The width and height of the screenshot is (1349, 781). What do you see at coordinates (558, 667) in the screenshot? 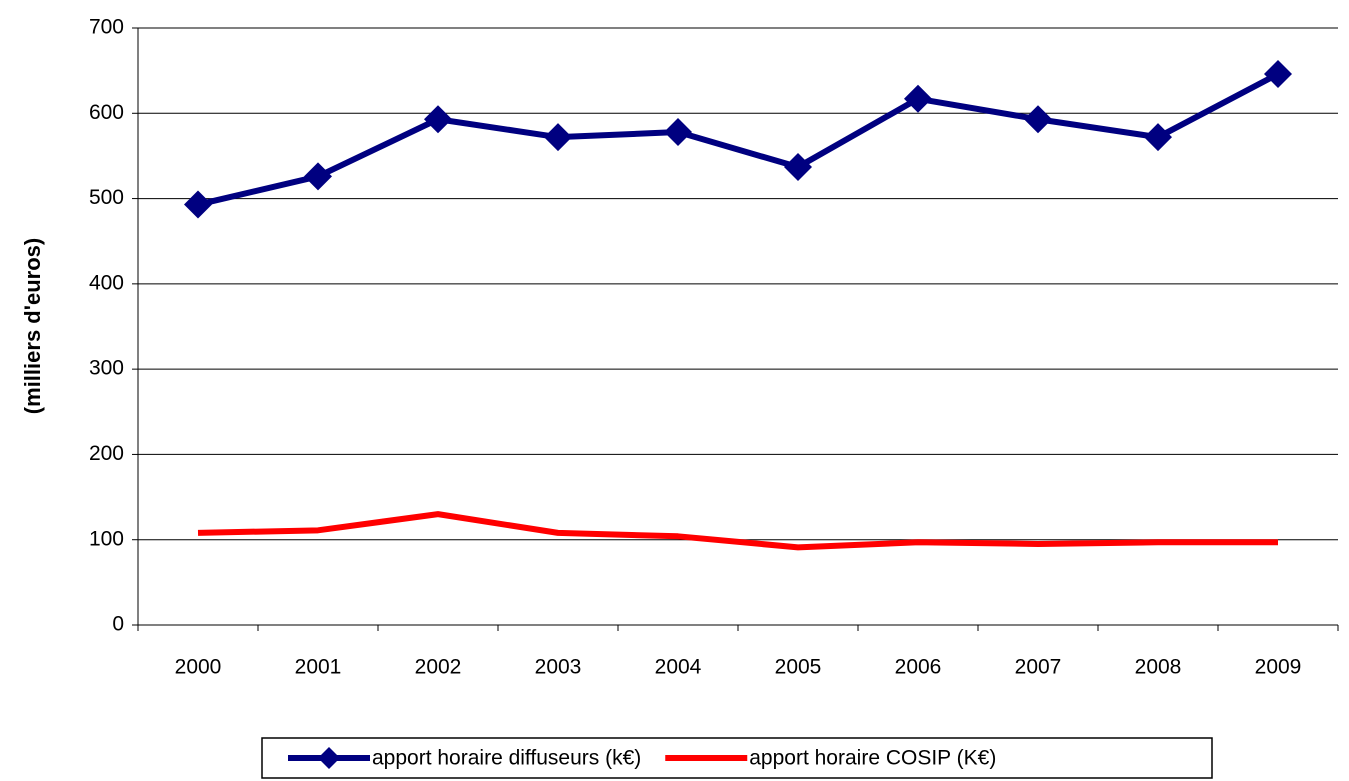
I see `x-tick-label: 2003` at bounding box center [558, 667].